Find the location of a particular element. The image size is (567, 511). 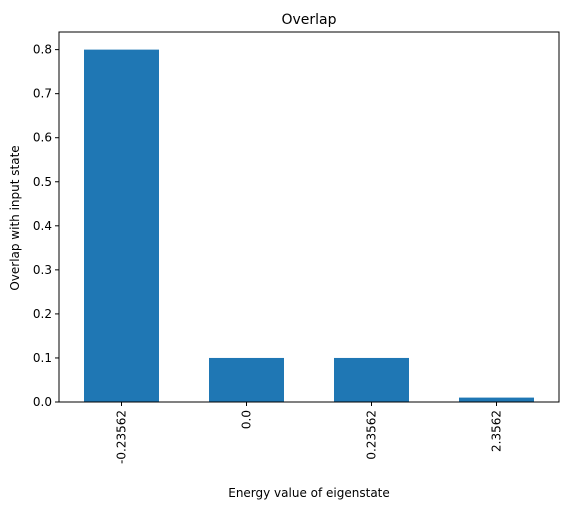

y-tick-label: 0.6 is located at coordinates (42, 138).